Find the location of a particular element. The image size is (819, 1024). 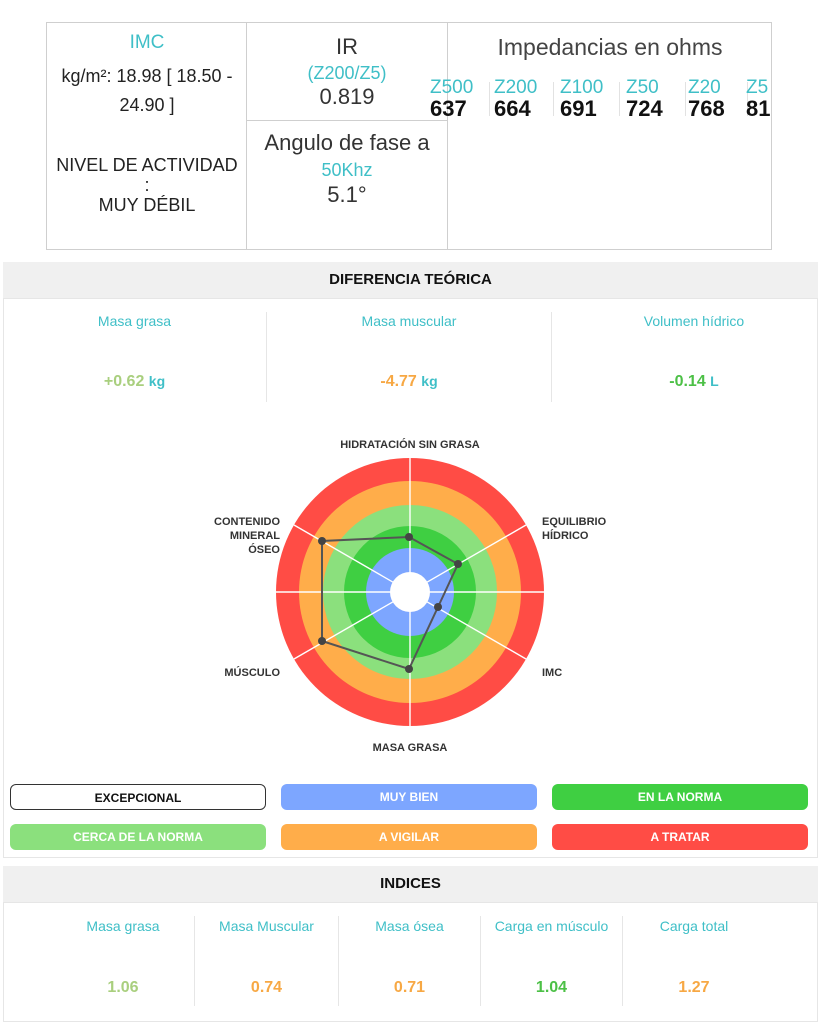

index-fat-mass-value: 1.06 is located at coordinates (123, 987).